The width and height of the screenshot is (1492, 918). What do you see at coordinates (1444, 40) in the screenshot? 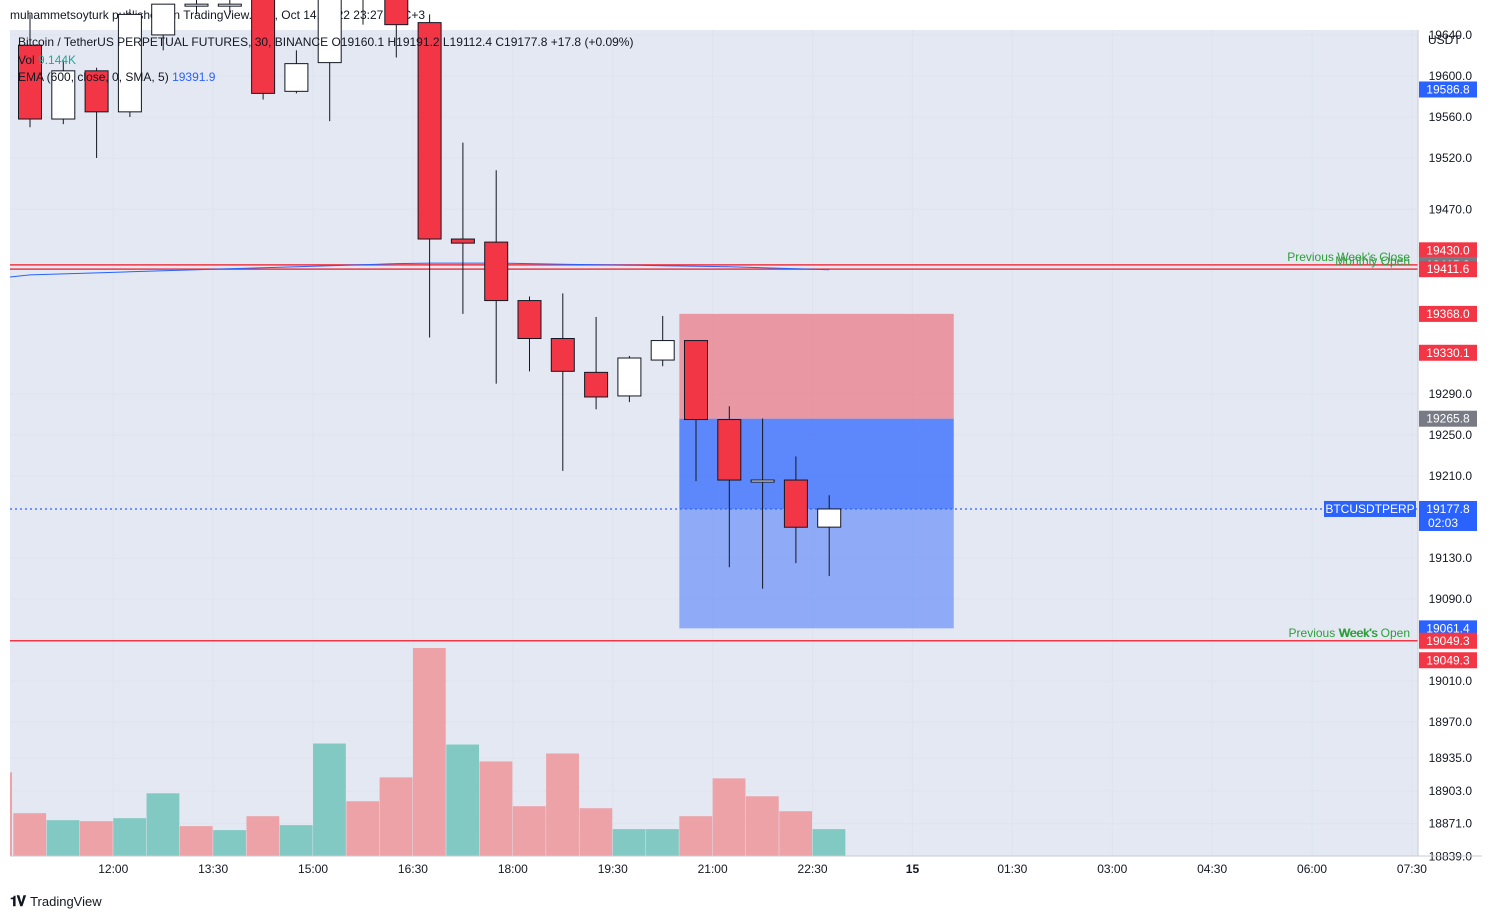
I see `currency-label: USDT` at bounding box center [1444, 40].